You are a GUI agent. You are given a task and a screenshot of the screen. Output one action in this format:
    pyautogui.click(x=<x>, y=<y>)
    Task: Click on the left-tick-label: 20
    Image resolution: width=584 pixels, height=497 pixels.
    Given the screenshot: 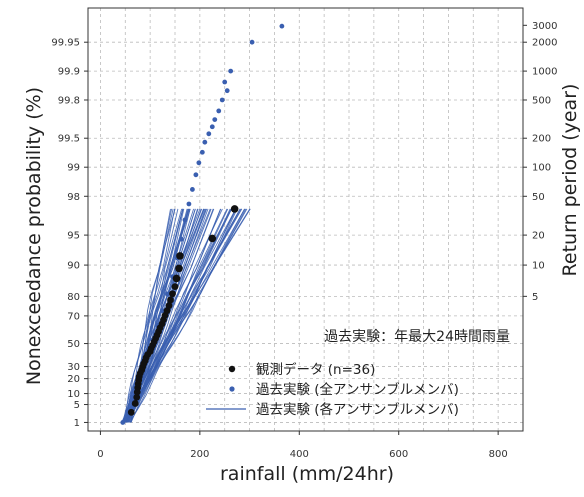 What is the action you would take?
    pyautogui.click(x=73, y=379)
    